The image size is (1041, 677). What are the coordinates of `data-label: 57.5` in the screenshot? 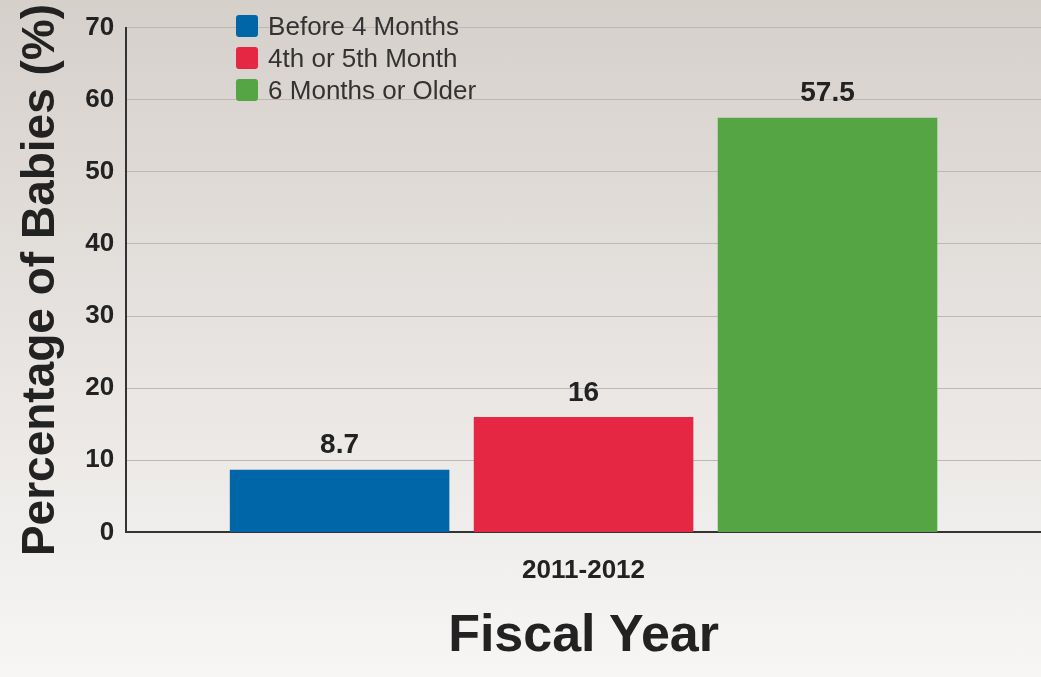 It's located at (827, 92).